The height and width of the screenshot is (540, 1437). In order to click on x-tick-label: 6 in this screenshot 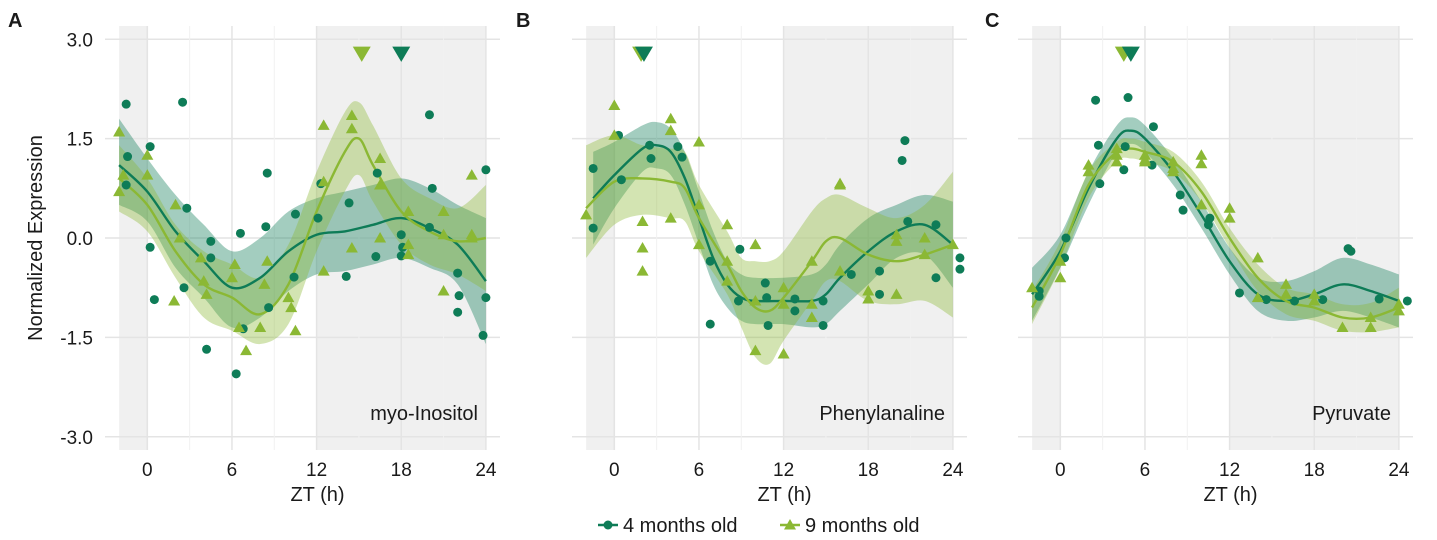, I will do `click(1145, 470)`.